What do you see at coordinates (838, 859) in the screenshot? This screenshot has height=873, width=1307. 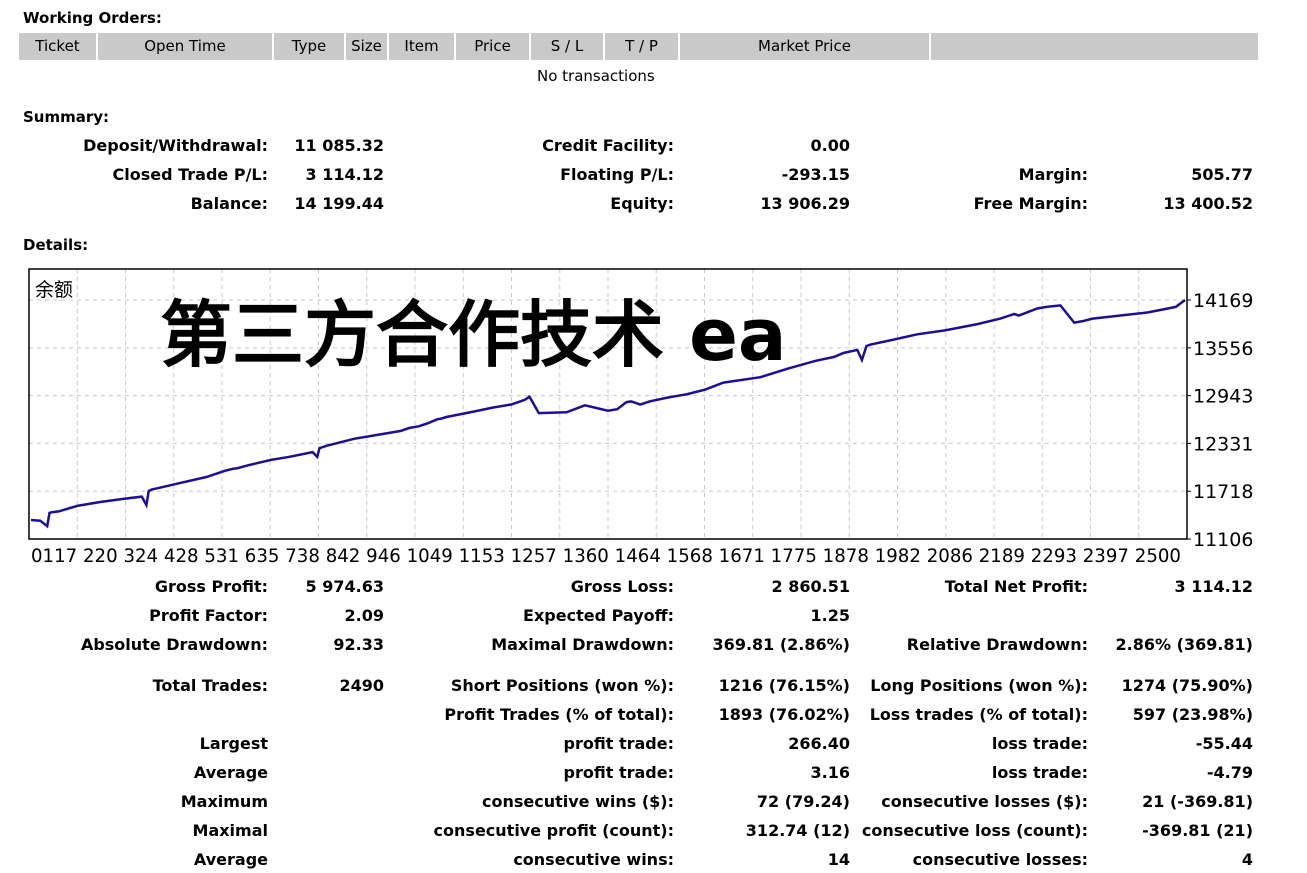 I see `avg-consecutive-wins-value: 14` at bounding box center [838, 859].